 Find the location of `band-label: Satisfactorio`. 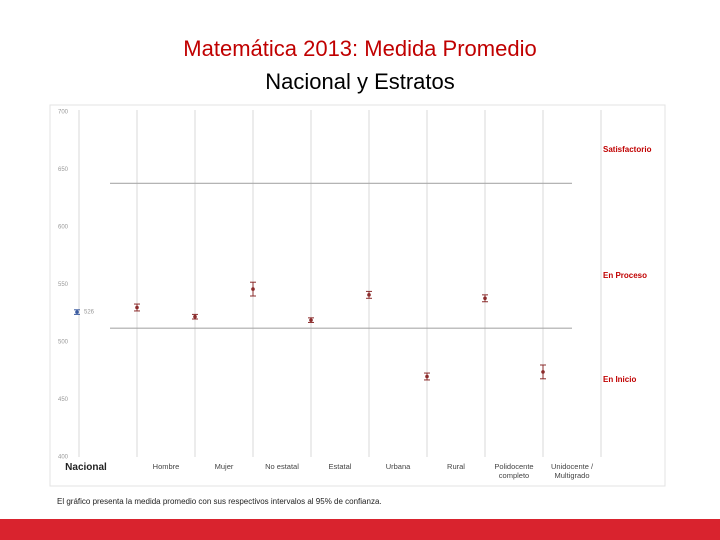

band-label: Satisfactorio is located at coordinates (627, 149).